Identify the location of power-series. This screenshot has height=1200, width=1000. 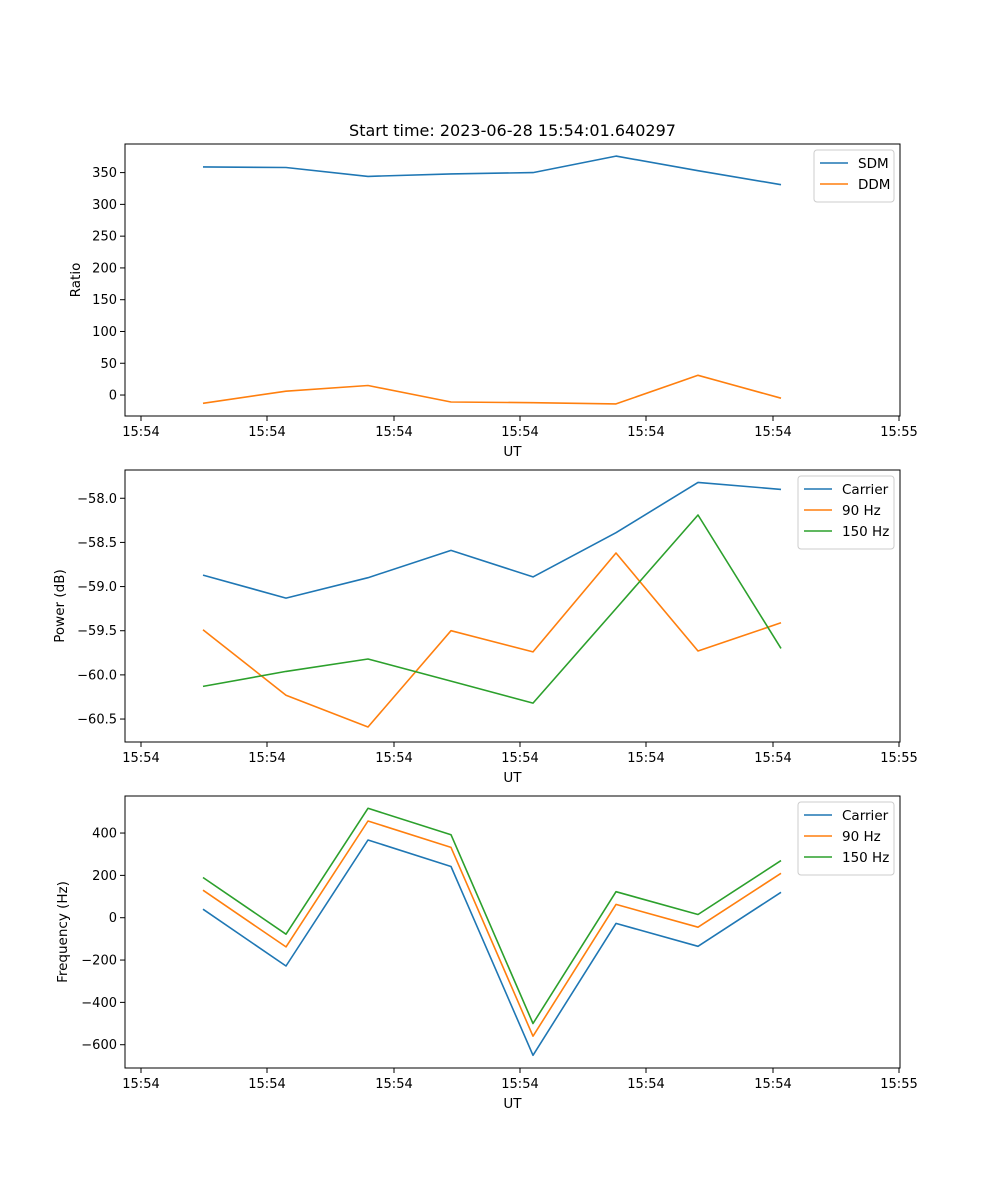
(492, 604).